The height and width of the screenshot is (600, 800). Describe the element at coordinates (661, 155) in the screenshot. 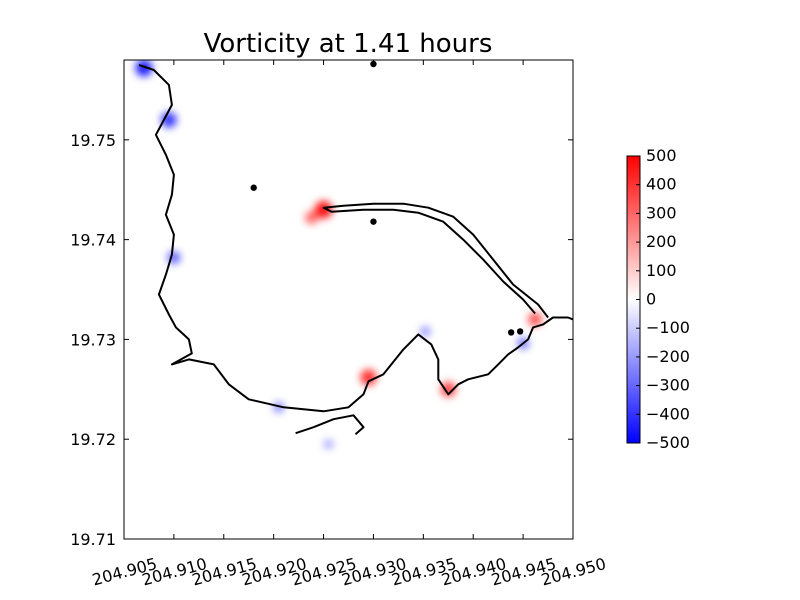

I see `colorbar-tick-label: 500` at that location.